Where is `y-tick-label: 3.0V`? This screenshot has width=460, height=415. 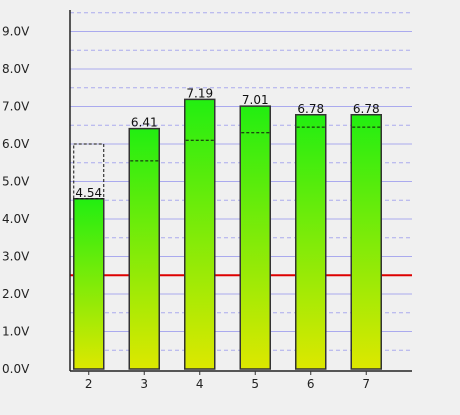 y-tick-label: 3.0V is located at coordinates (16, 257).